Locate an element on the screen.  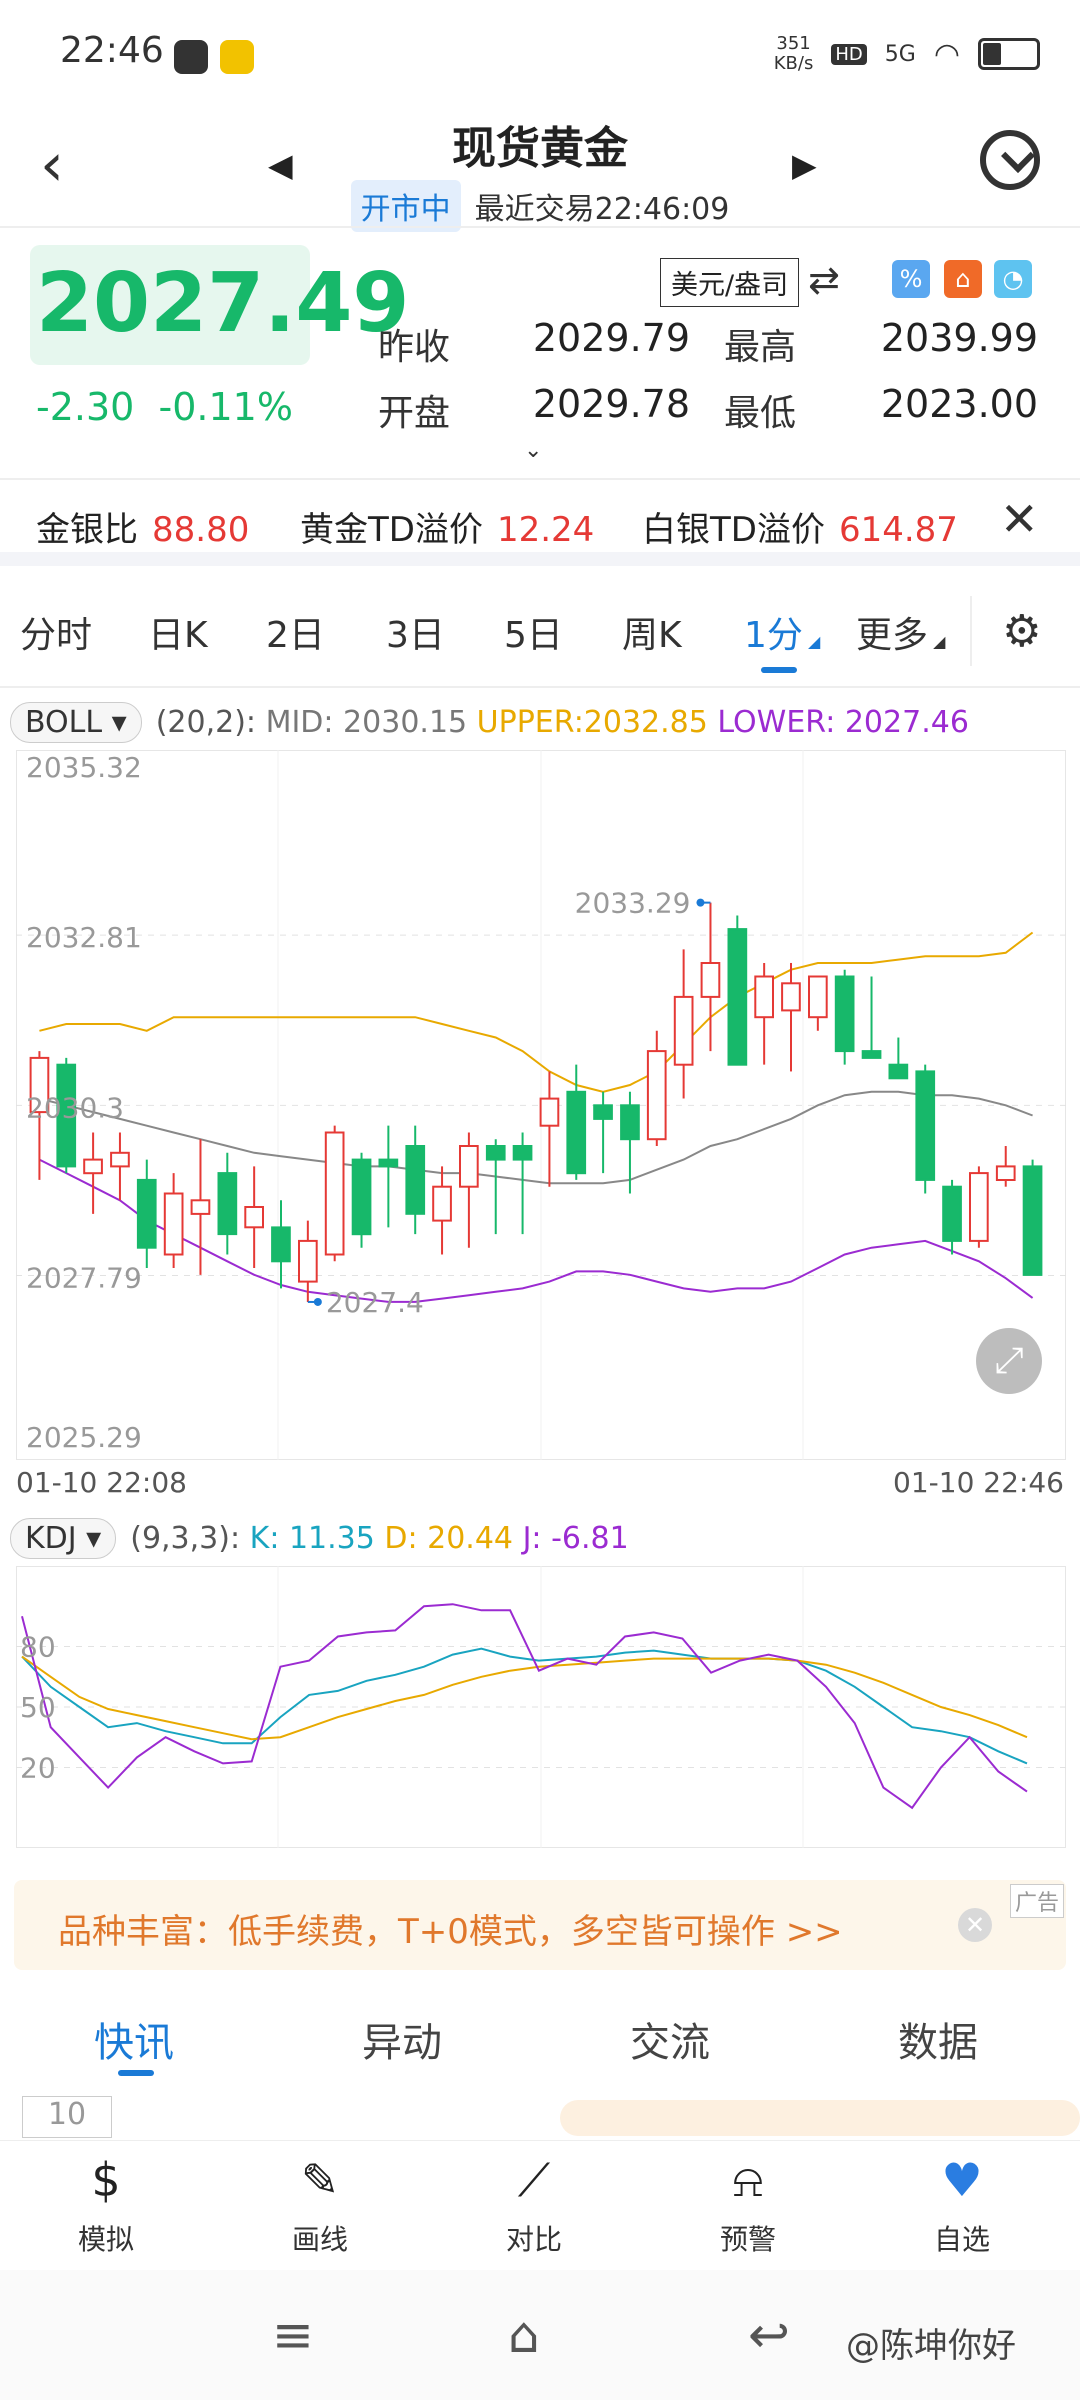
chart-tool-icon: ⌂ is located at coordinates (963, 279).